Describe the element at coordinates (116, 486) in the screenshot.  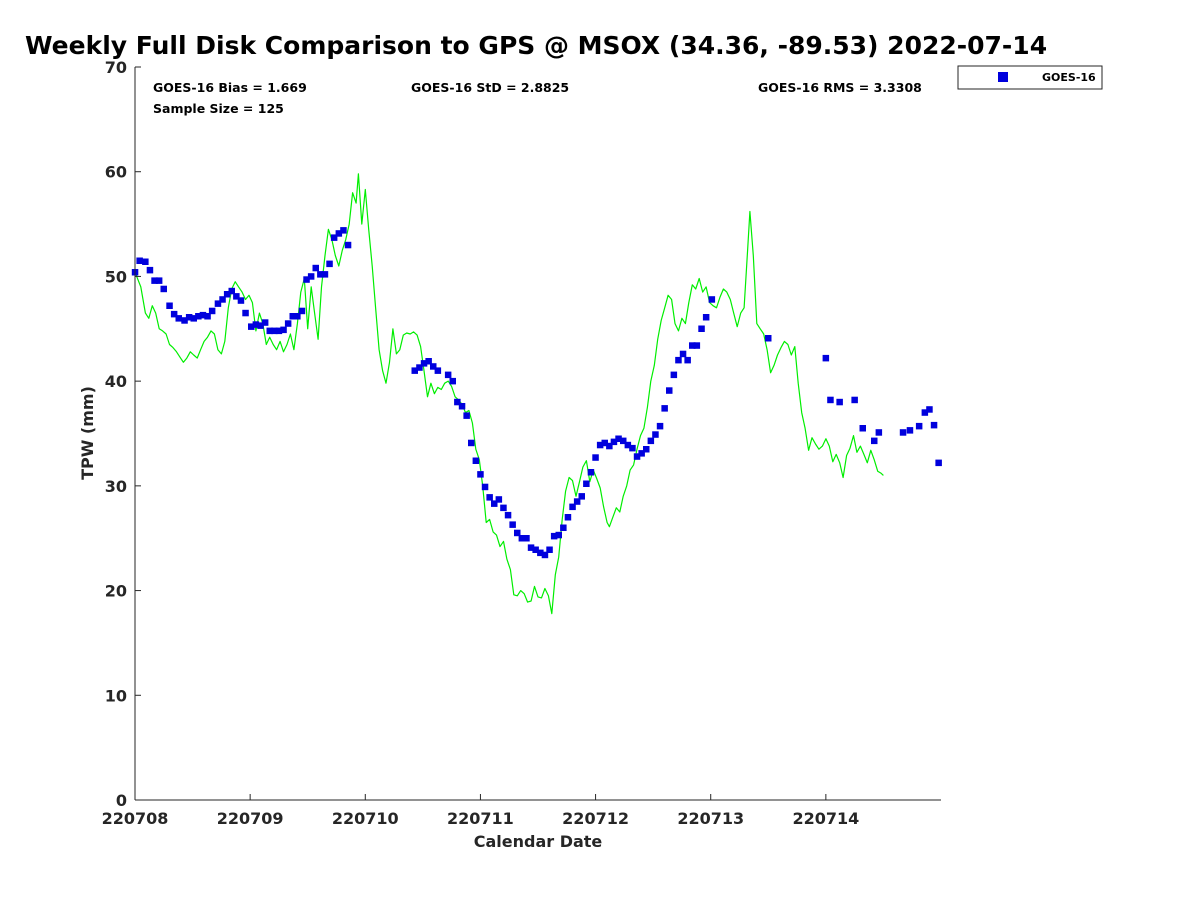
I see `y-tick-label: 30` at that location.